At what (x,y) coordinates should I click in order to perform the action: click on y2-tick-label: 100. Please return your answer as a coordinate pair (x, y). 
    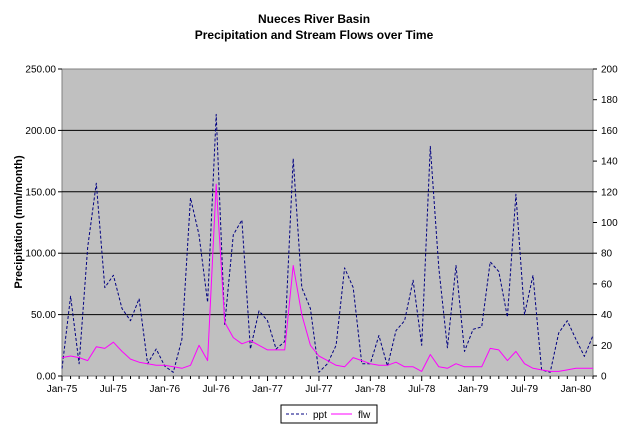
    Looking at the image, I should click on (609, 223).